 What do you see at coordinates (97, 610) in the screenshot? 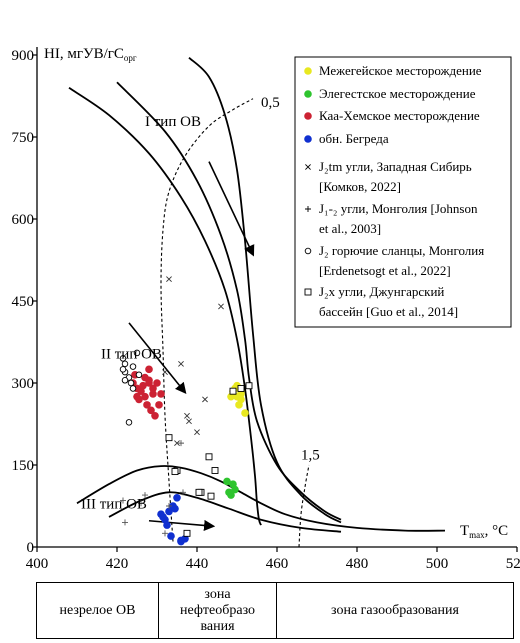
I see `zone-immature-cell: незрелое ОВ` at bounding box center [97, 610].